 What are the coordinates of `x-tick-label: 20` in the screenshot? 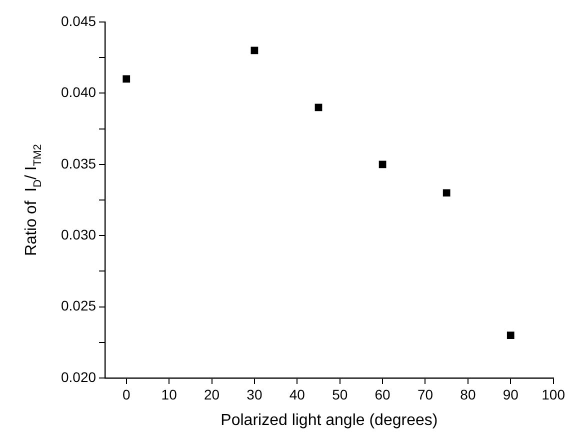 It's located at (212, 394).